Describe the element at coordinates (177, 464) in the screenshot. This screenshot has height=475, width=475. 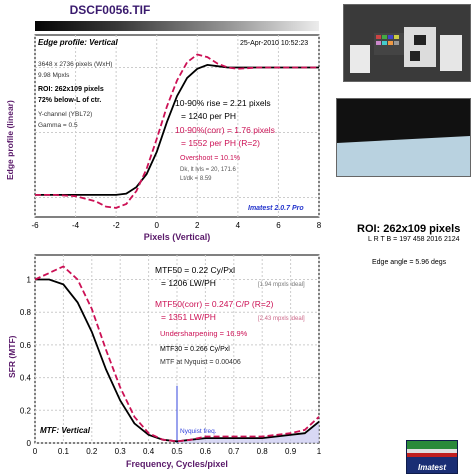
I see `mtf-x-axis-label: Frequency, Cycles/pixel` at that location.